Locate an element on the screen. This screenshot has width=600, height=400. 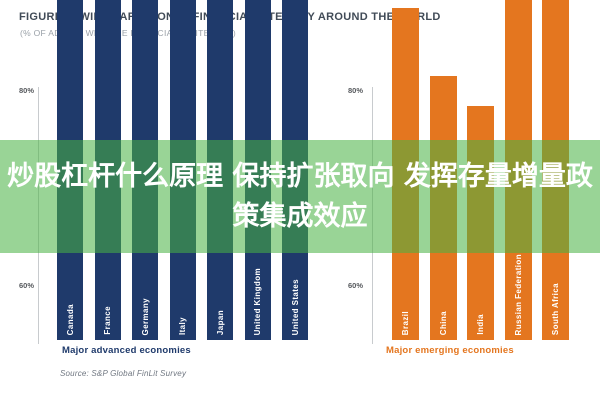
bar-label: India is located at coordinates (480, 324).